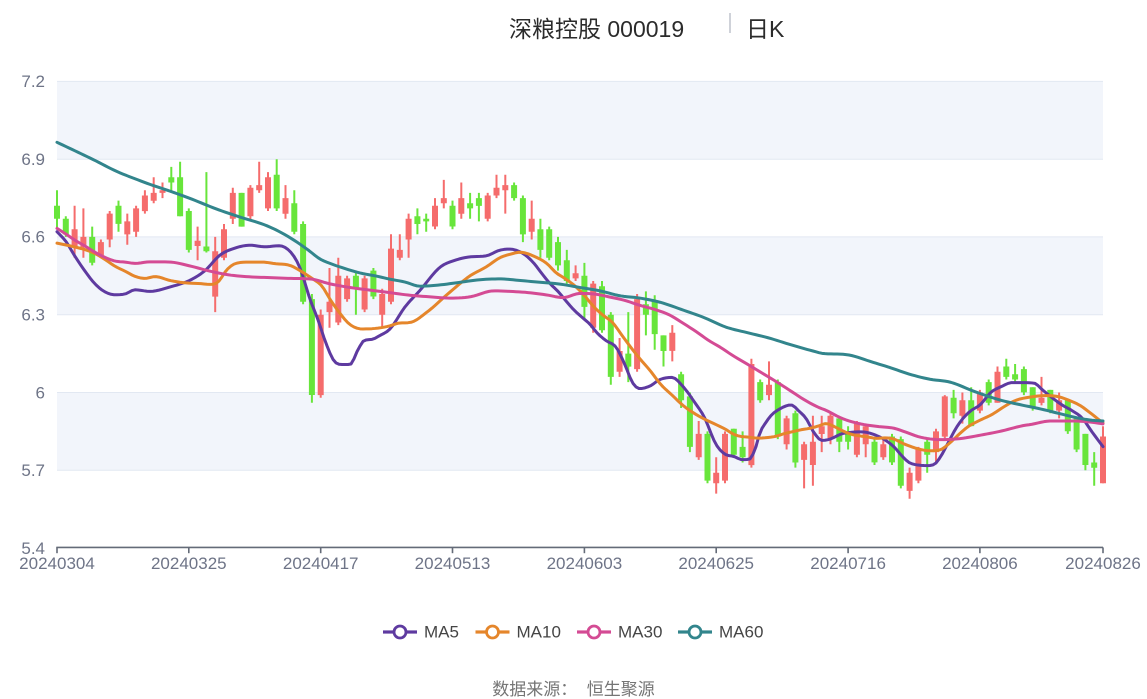 Image resolution: width=1147 pixels, height=699 pixels. I want to click on svg-text: 6, so click(40, 392).